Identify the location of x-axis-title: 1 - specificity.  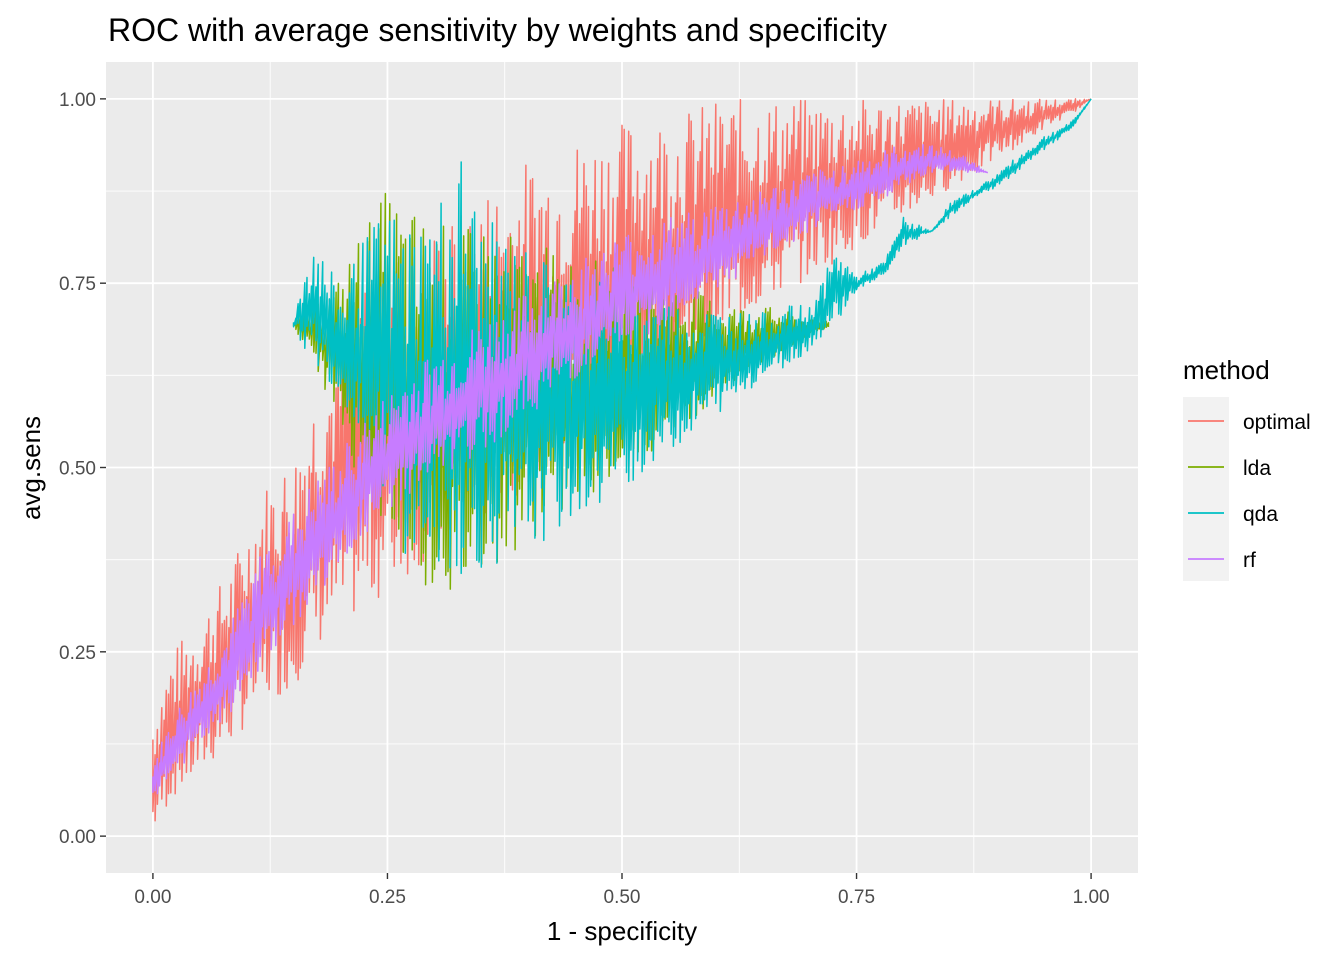
(622, 931).